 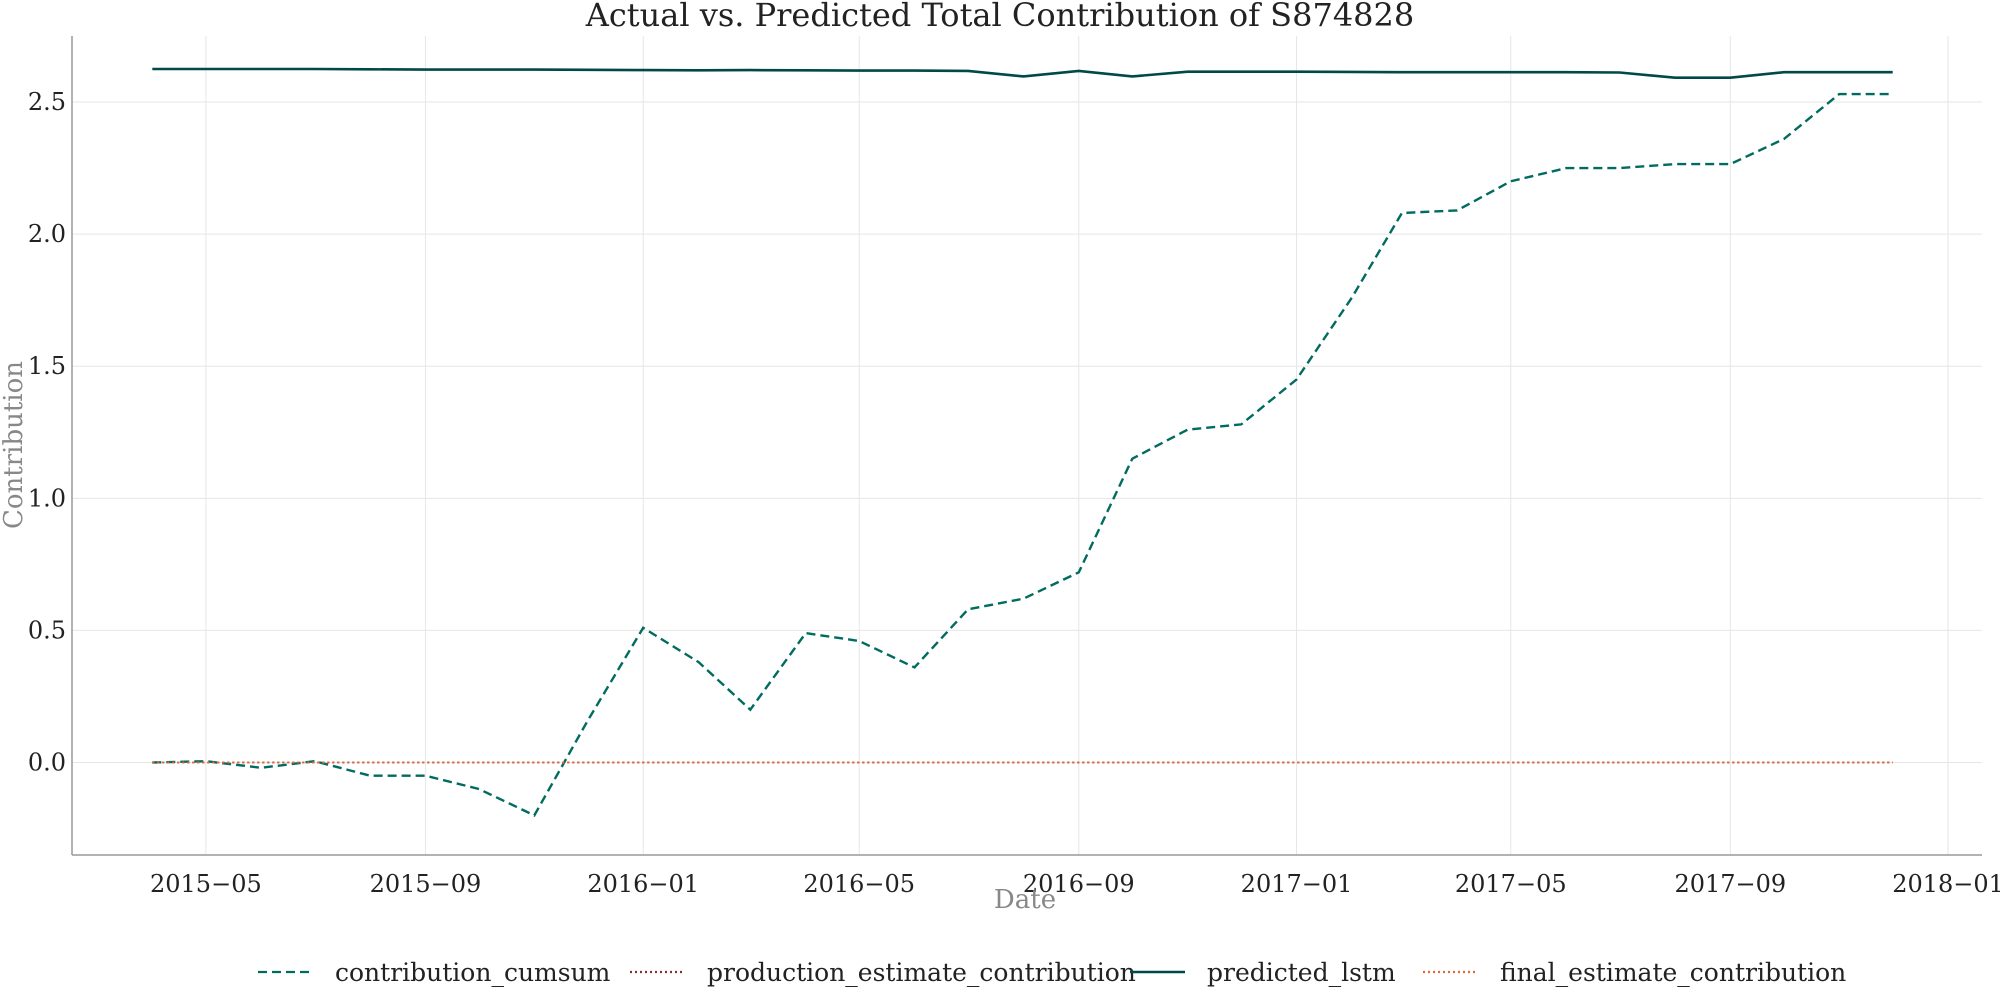 I want to click on x-tick-label: 2016−05, so click(x=859, y=884).